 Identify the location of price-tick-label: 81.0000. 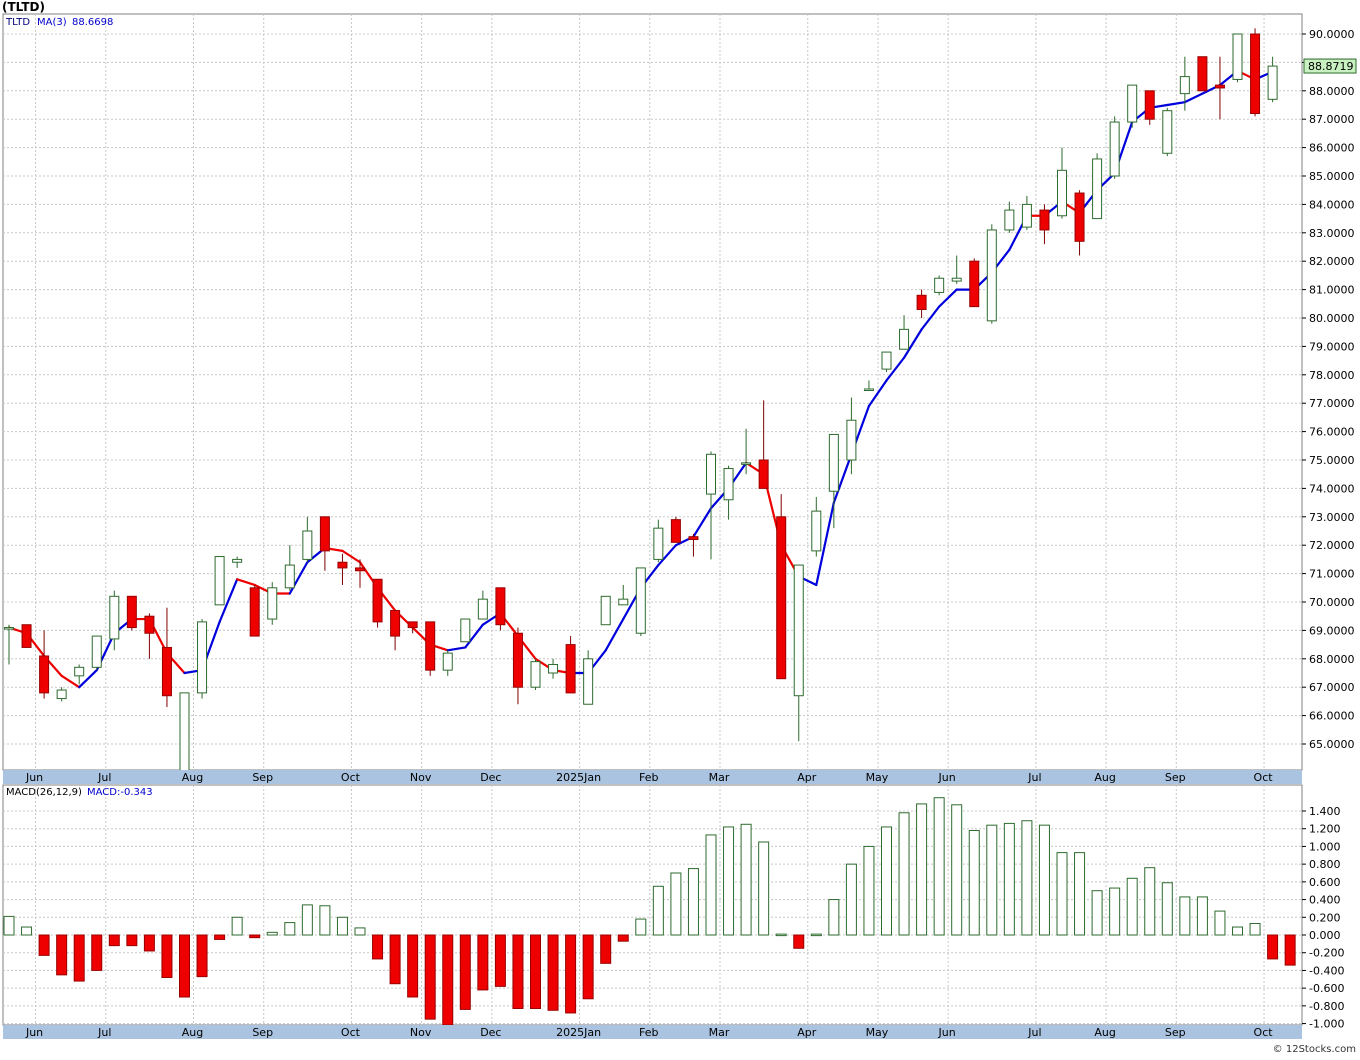
(1332, 290).